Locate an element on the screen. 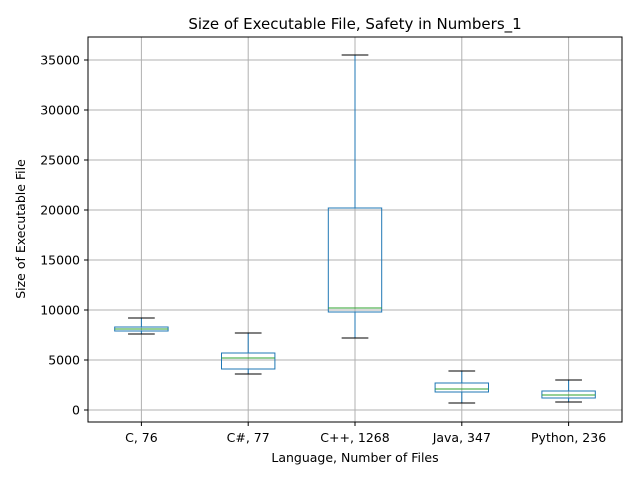 The height and width of the screenshot is (480, 640). y-tick-label: 15000 is located at coordinates (60, 260).